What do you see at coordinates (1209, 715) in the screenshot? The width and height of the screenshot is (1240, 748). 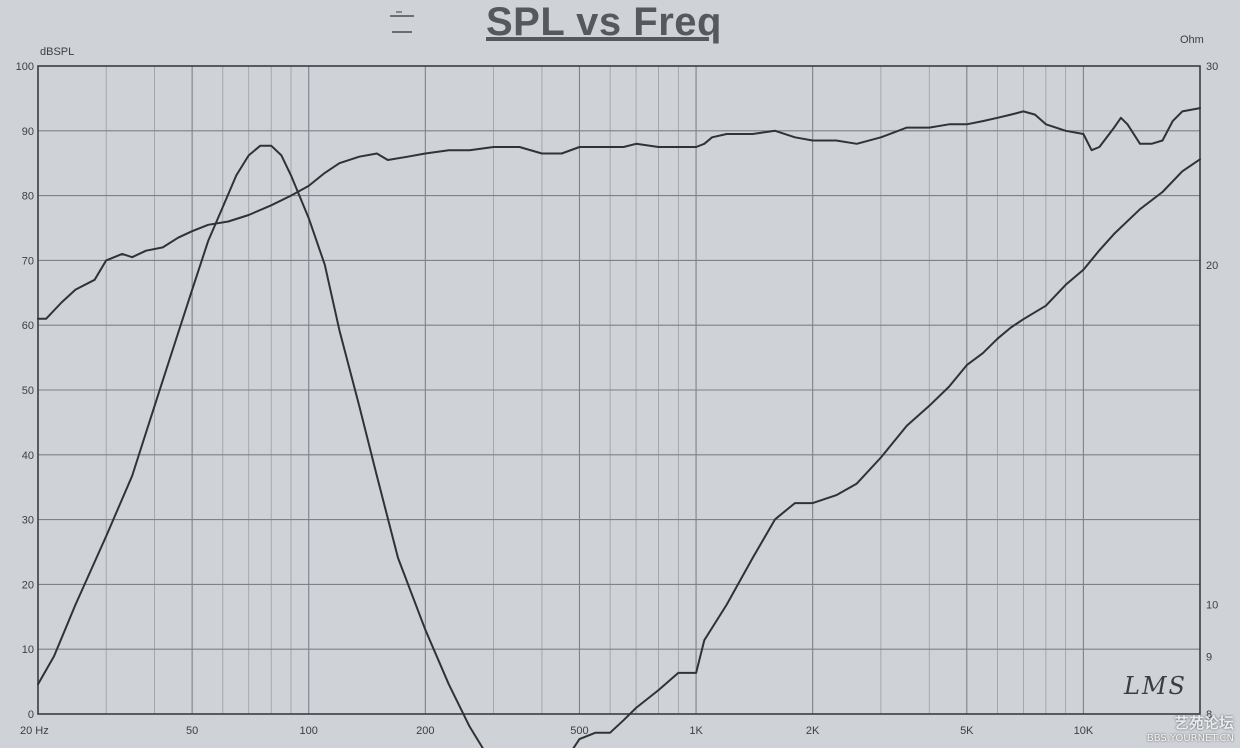 I see `y2-tick-label: 8` at bounding box center [1209, 715].